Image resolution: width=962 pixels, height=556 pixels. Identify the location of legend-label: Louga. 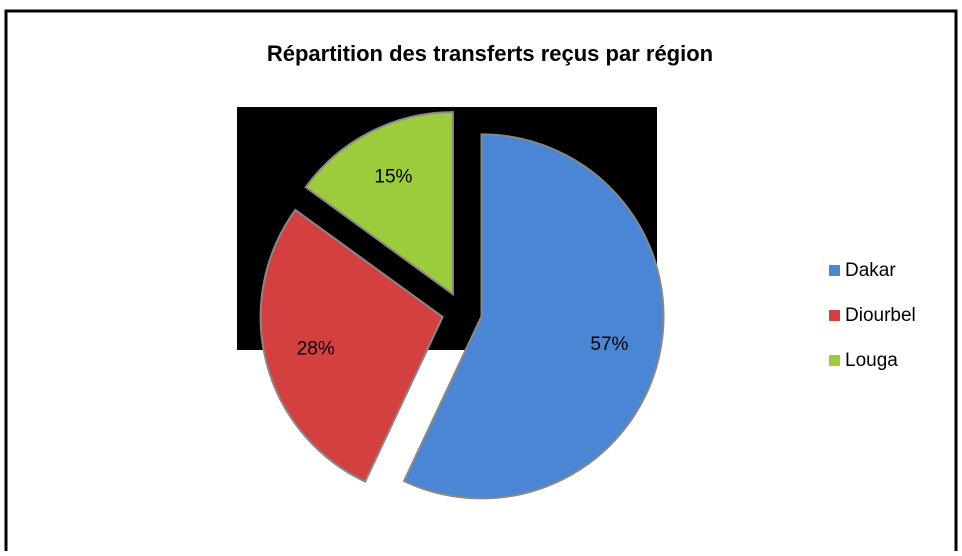
(871, 360).